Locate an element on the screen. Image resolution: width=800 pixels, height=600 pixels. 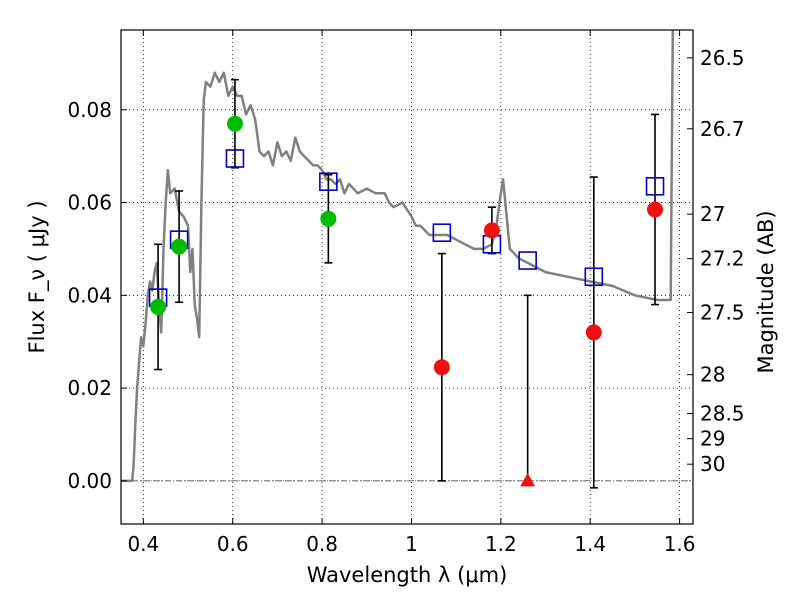
right-tick-label: 27.2 is located at coordinates (722, 259).